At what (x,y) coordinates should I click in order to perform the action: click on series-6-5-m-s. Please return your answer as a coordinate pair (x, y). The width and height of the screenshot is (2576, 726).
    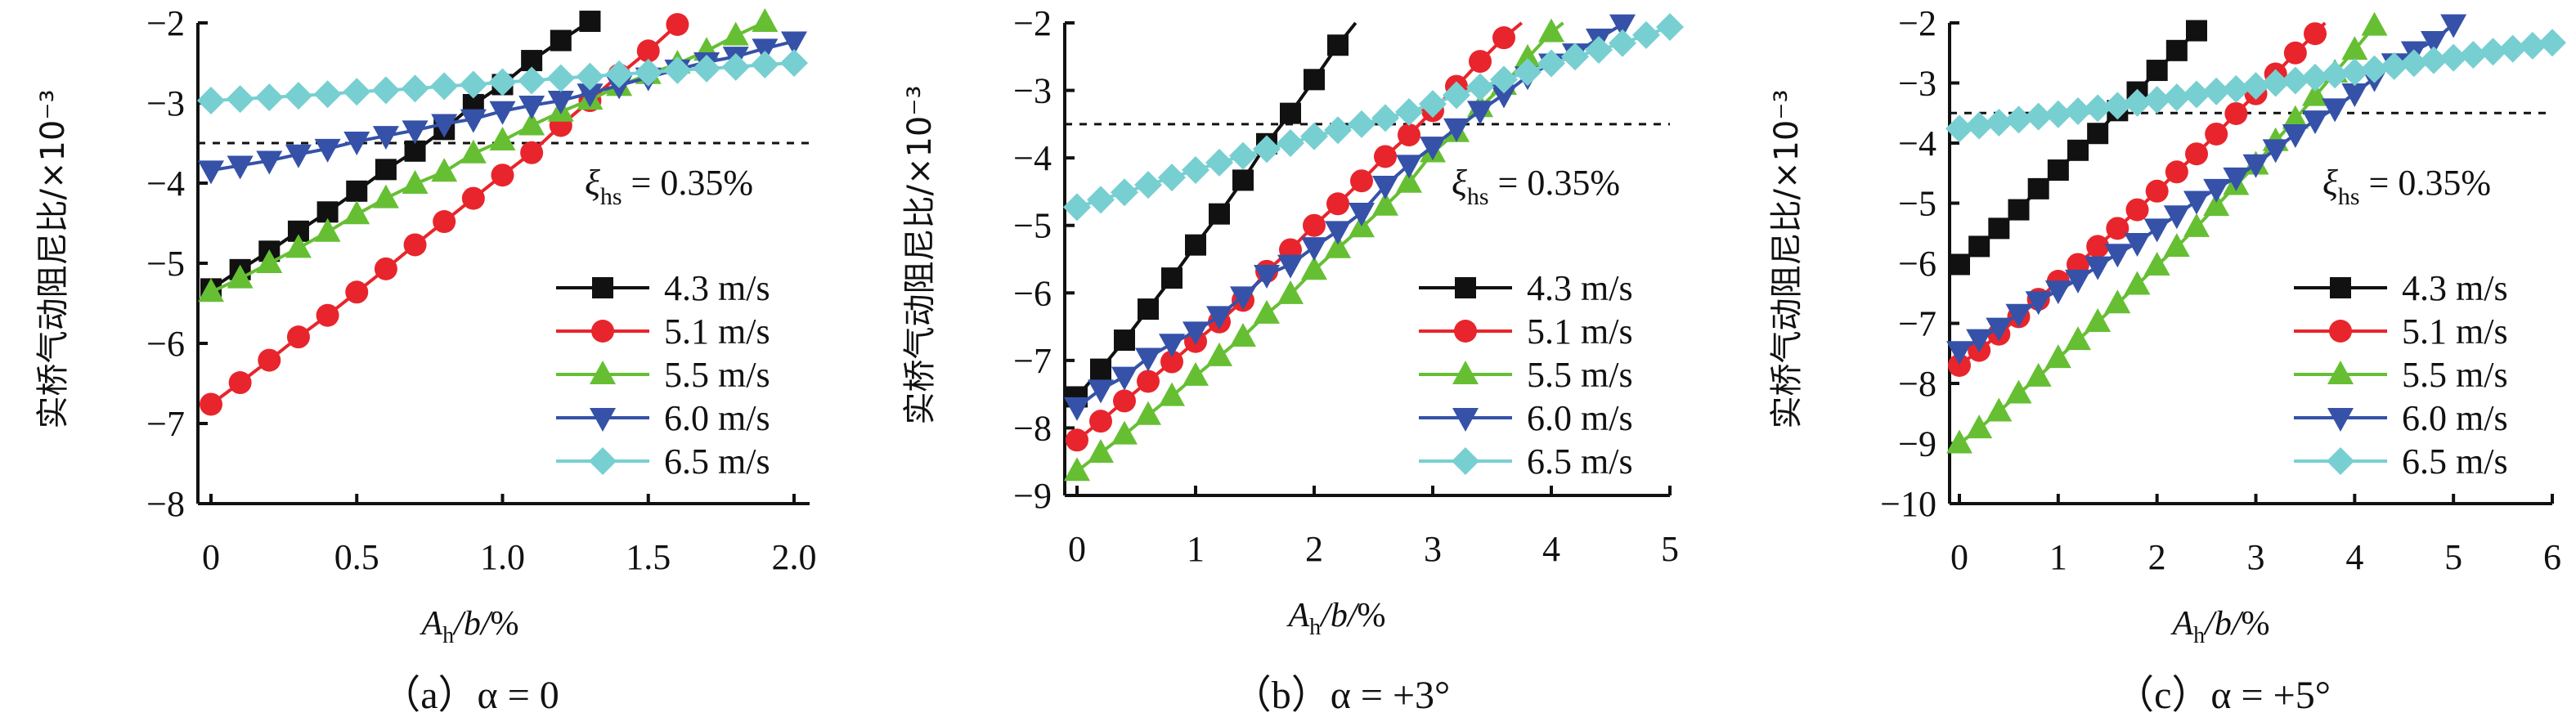
    Looking at the image, I should click on (2256, 86).